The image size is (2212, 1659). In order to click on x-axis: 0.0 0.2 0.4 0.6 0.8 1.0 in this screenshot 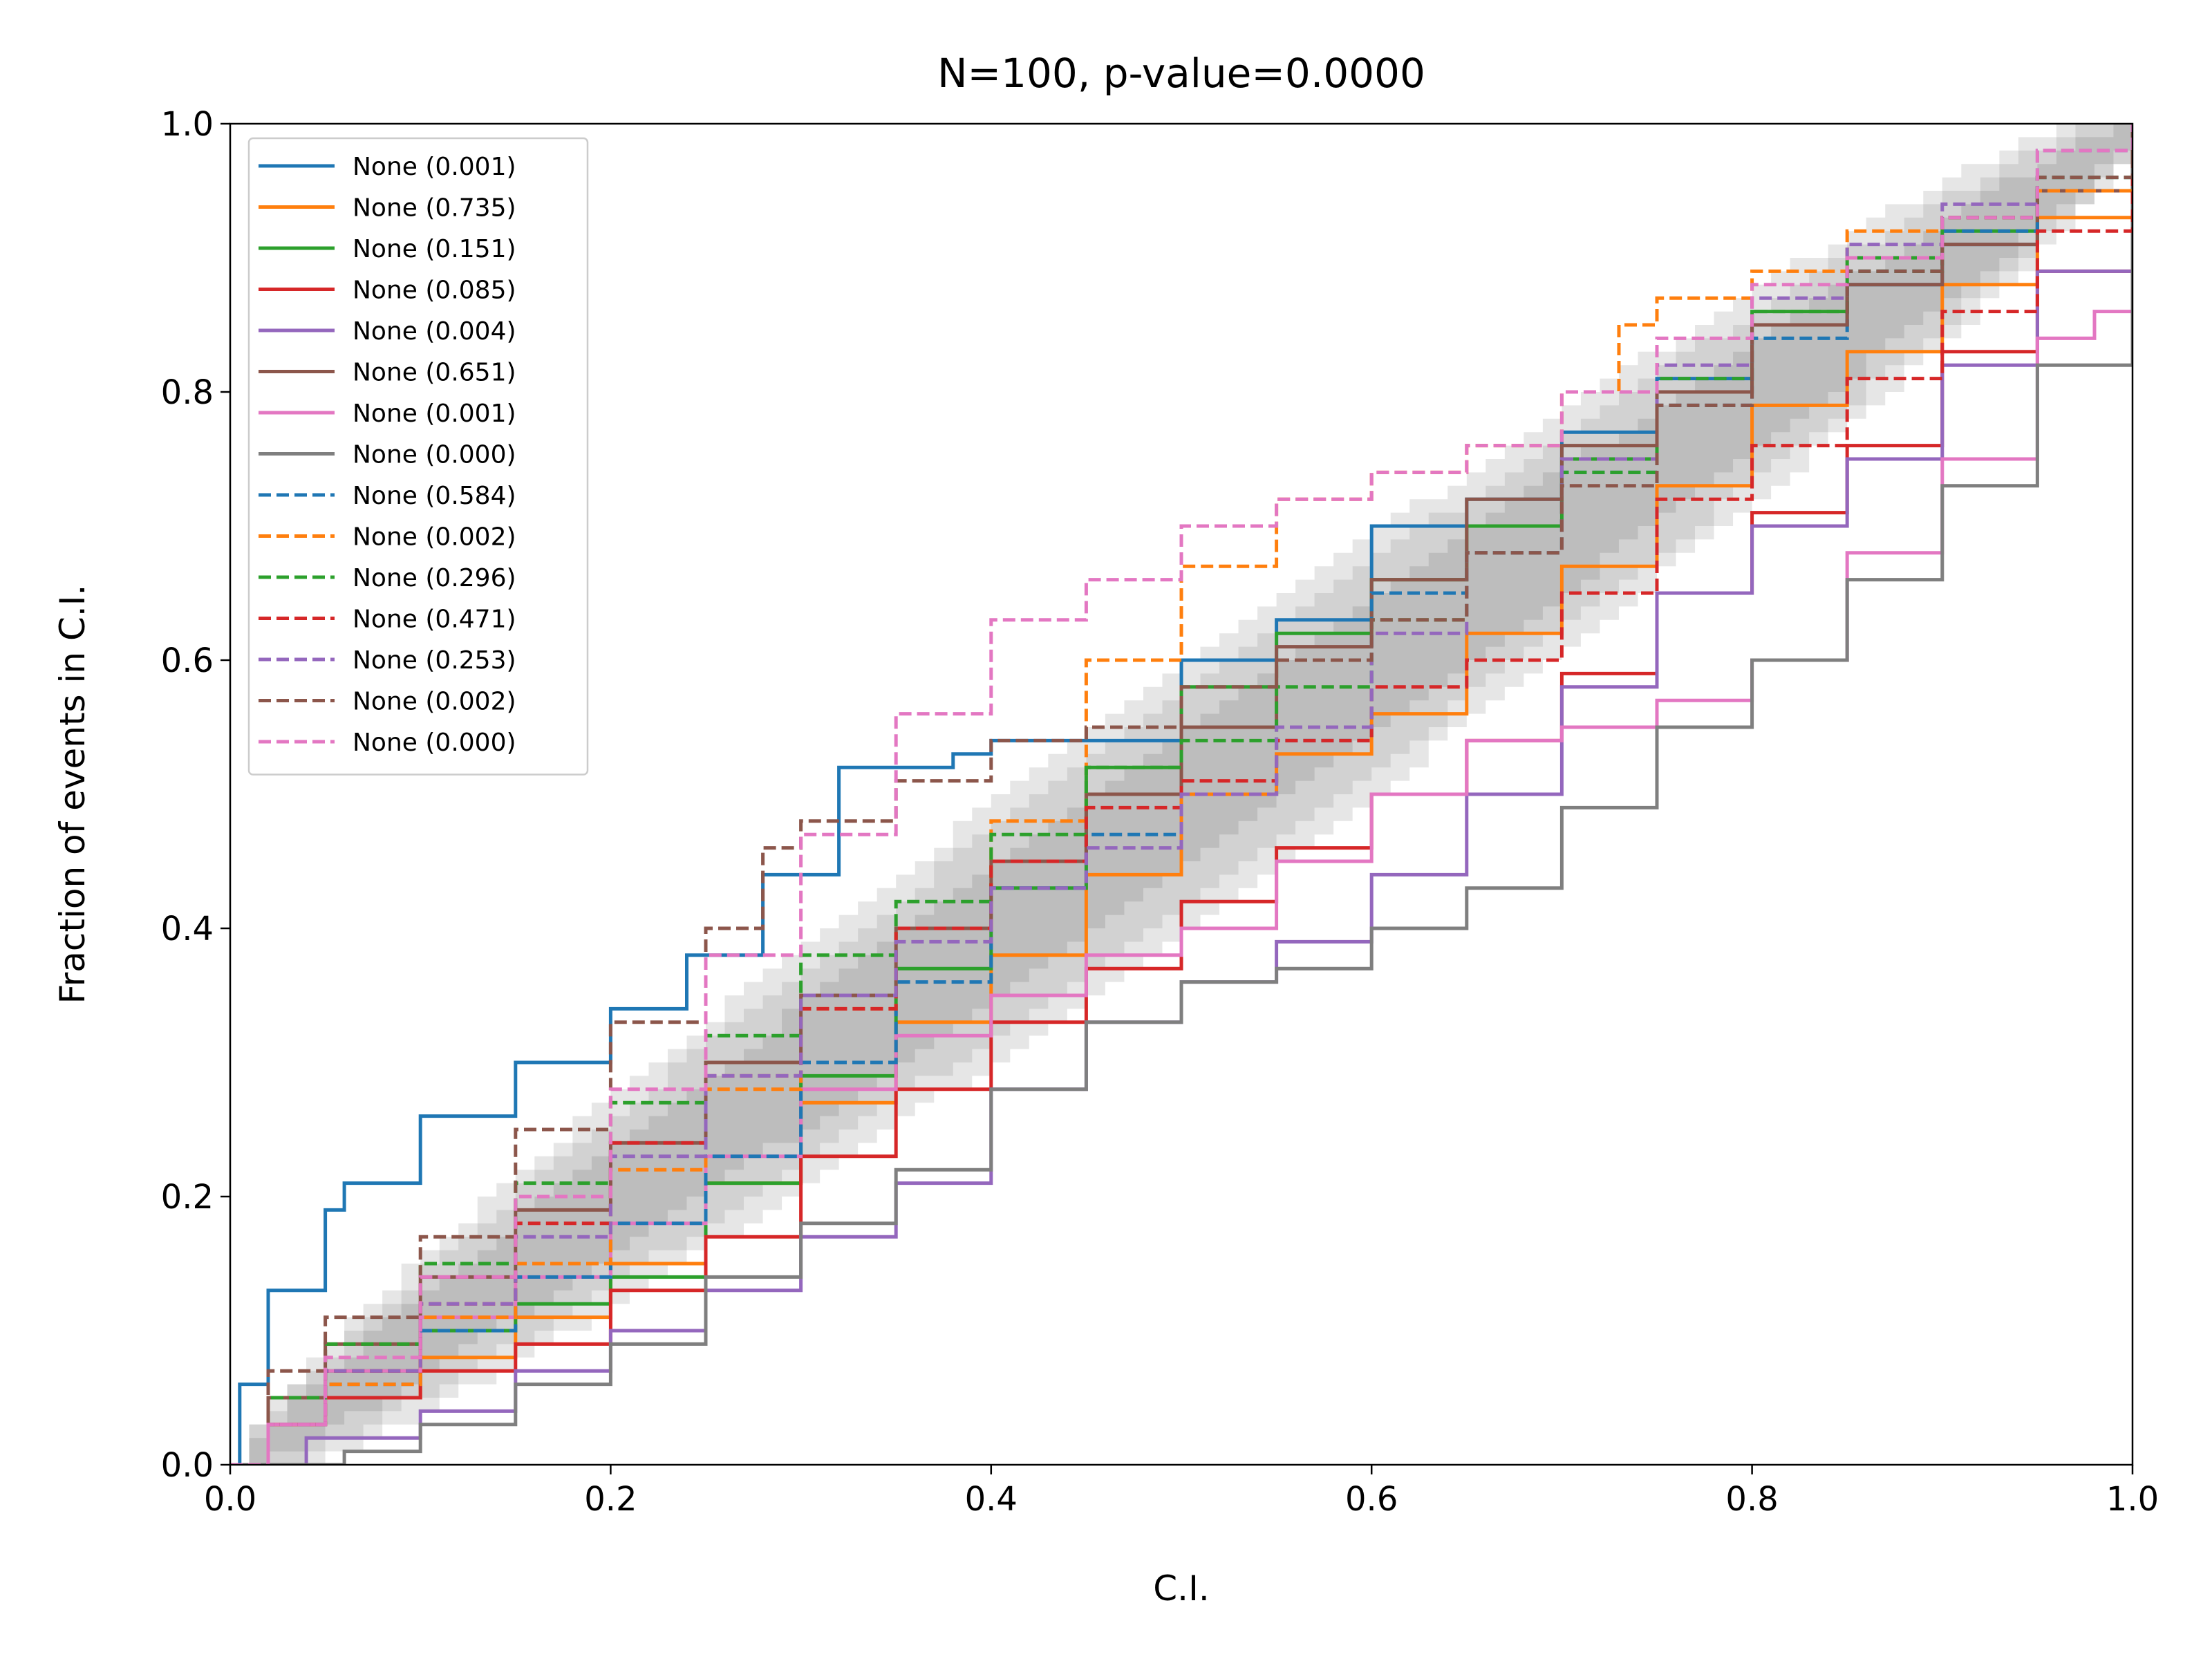, I will do `click(1181, 1492)`.